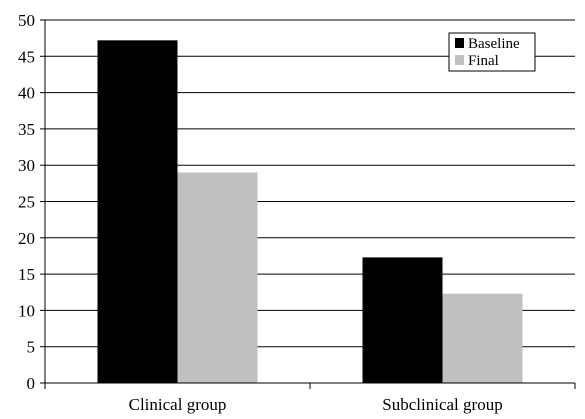 The width and height of the screenshot is (585, 419). What do you see at coordinates (31, 383) in the screenshot?
I see `y-tick-label: 0` at bounding box center [31, 383].